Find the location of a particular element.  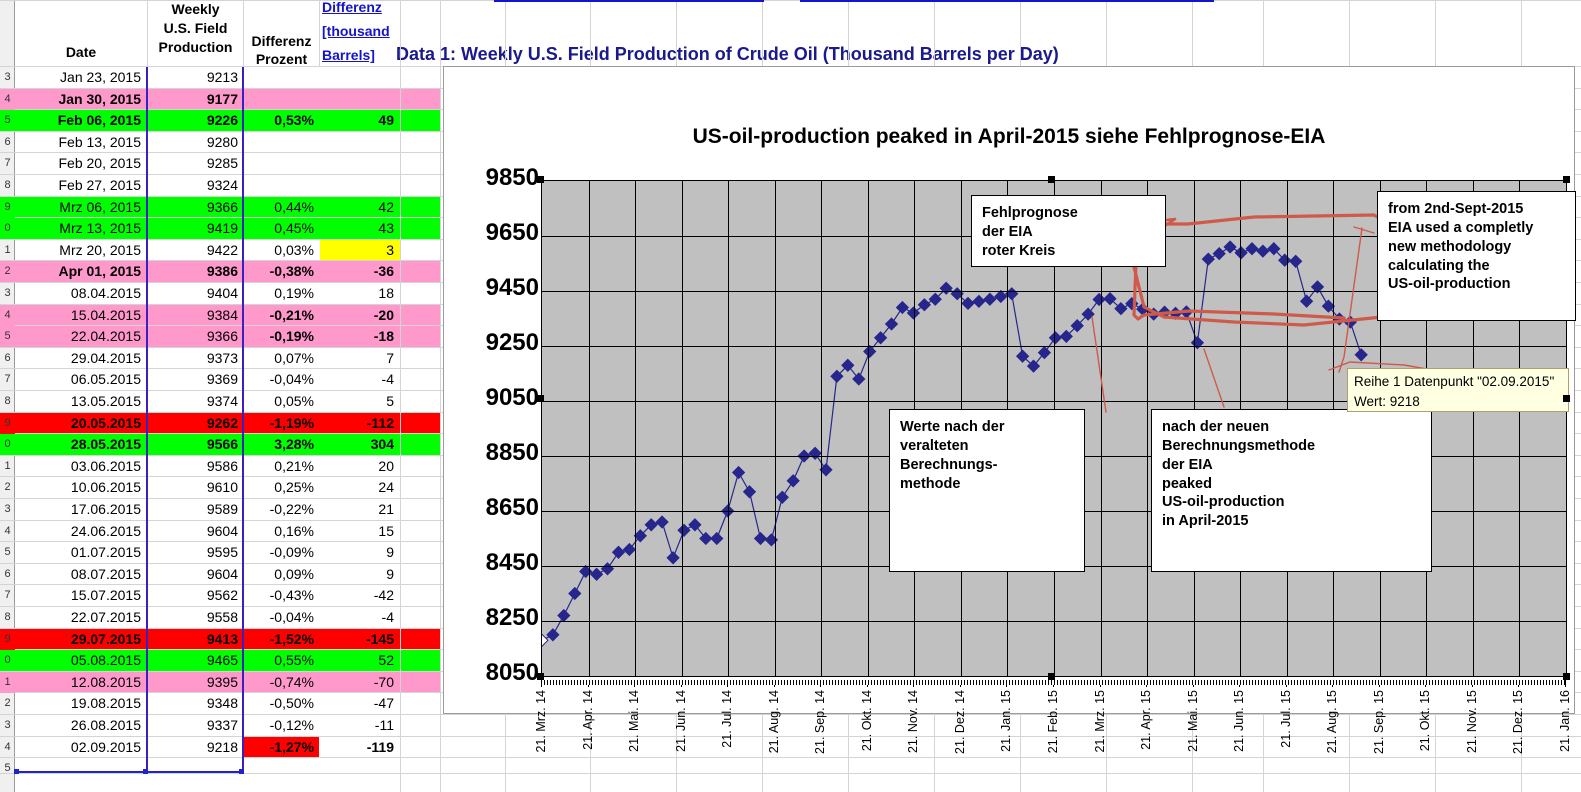

cell-date: 08.07.2015 is located at coordinates (105, 573).